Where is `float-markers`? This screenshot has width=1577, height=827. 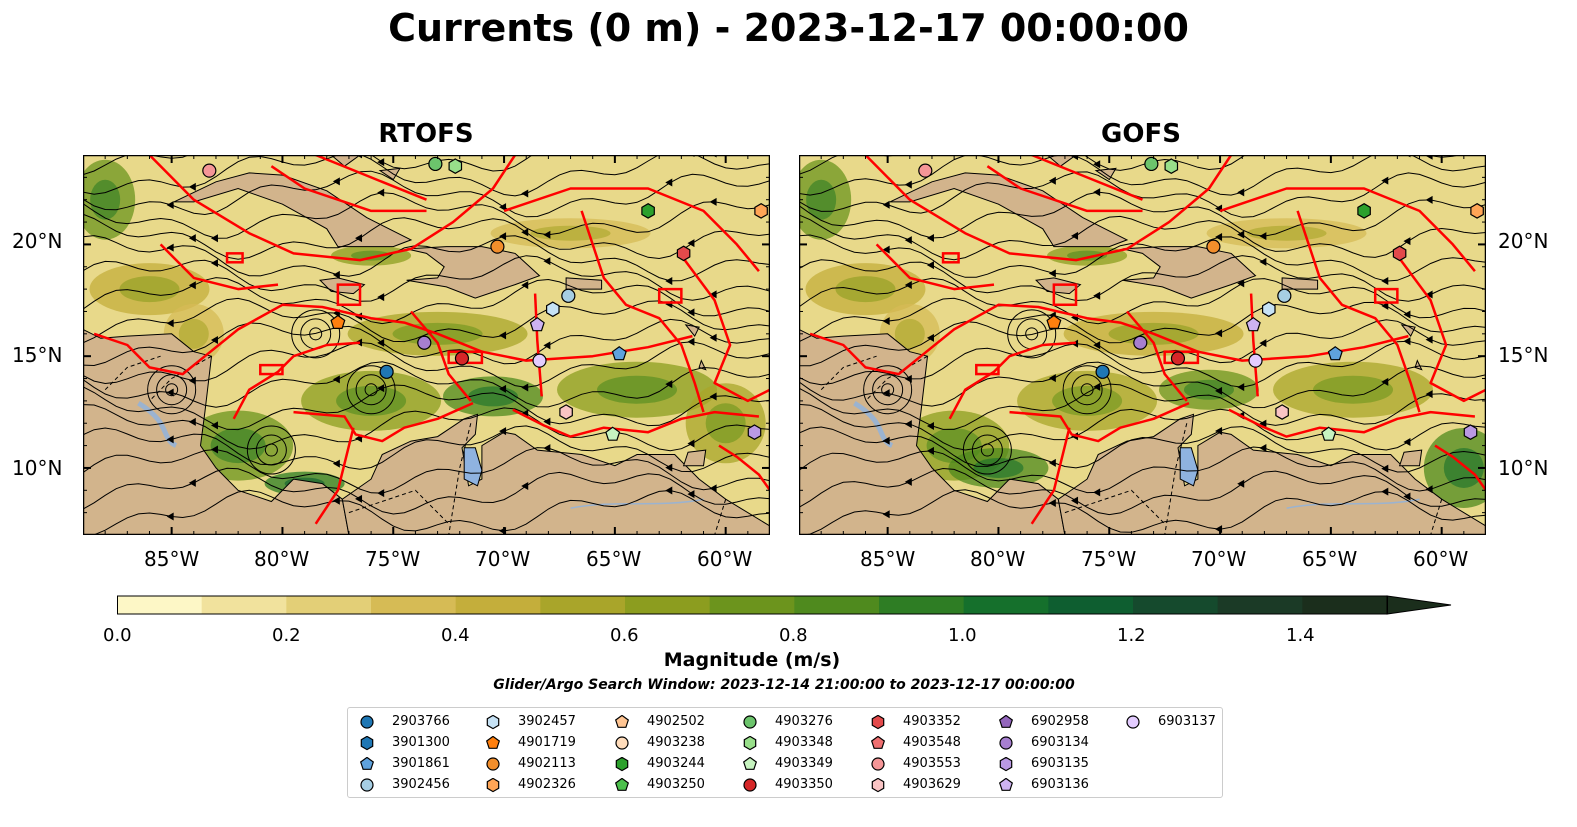 float-markers is located at coordinates (485, 298).